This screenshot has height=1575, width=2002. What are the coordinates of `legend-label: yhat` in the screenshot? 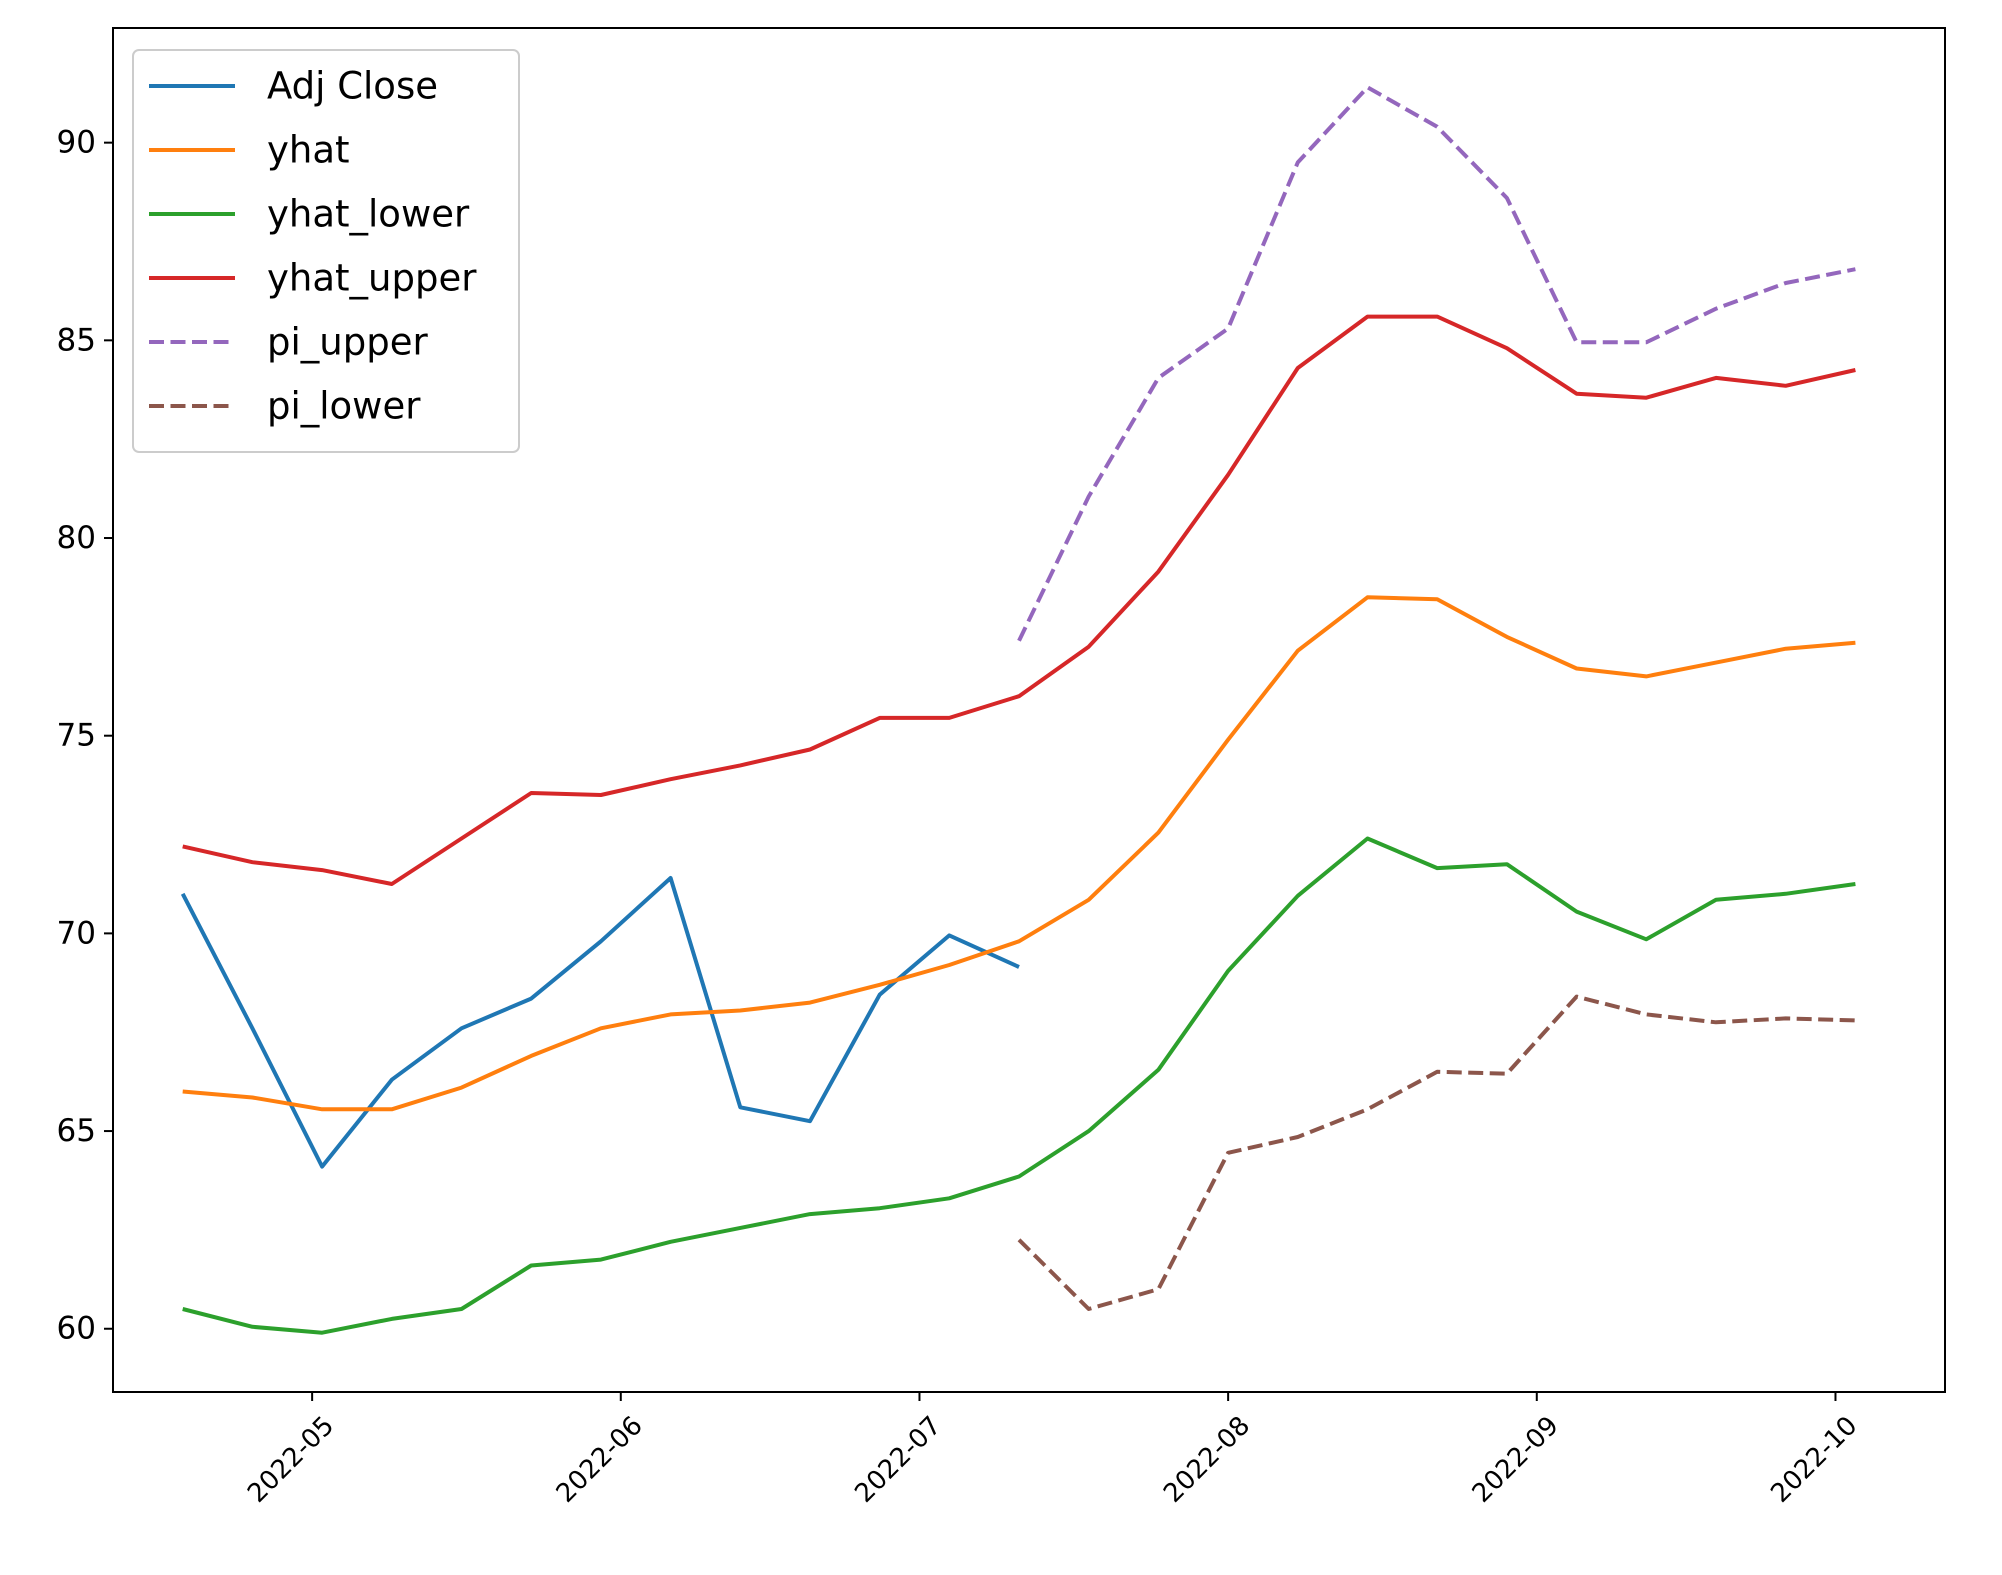 It's located at (308, 150).